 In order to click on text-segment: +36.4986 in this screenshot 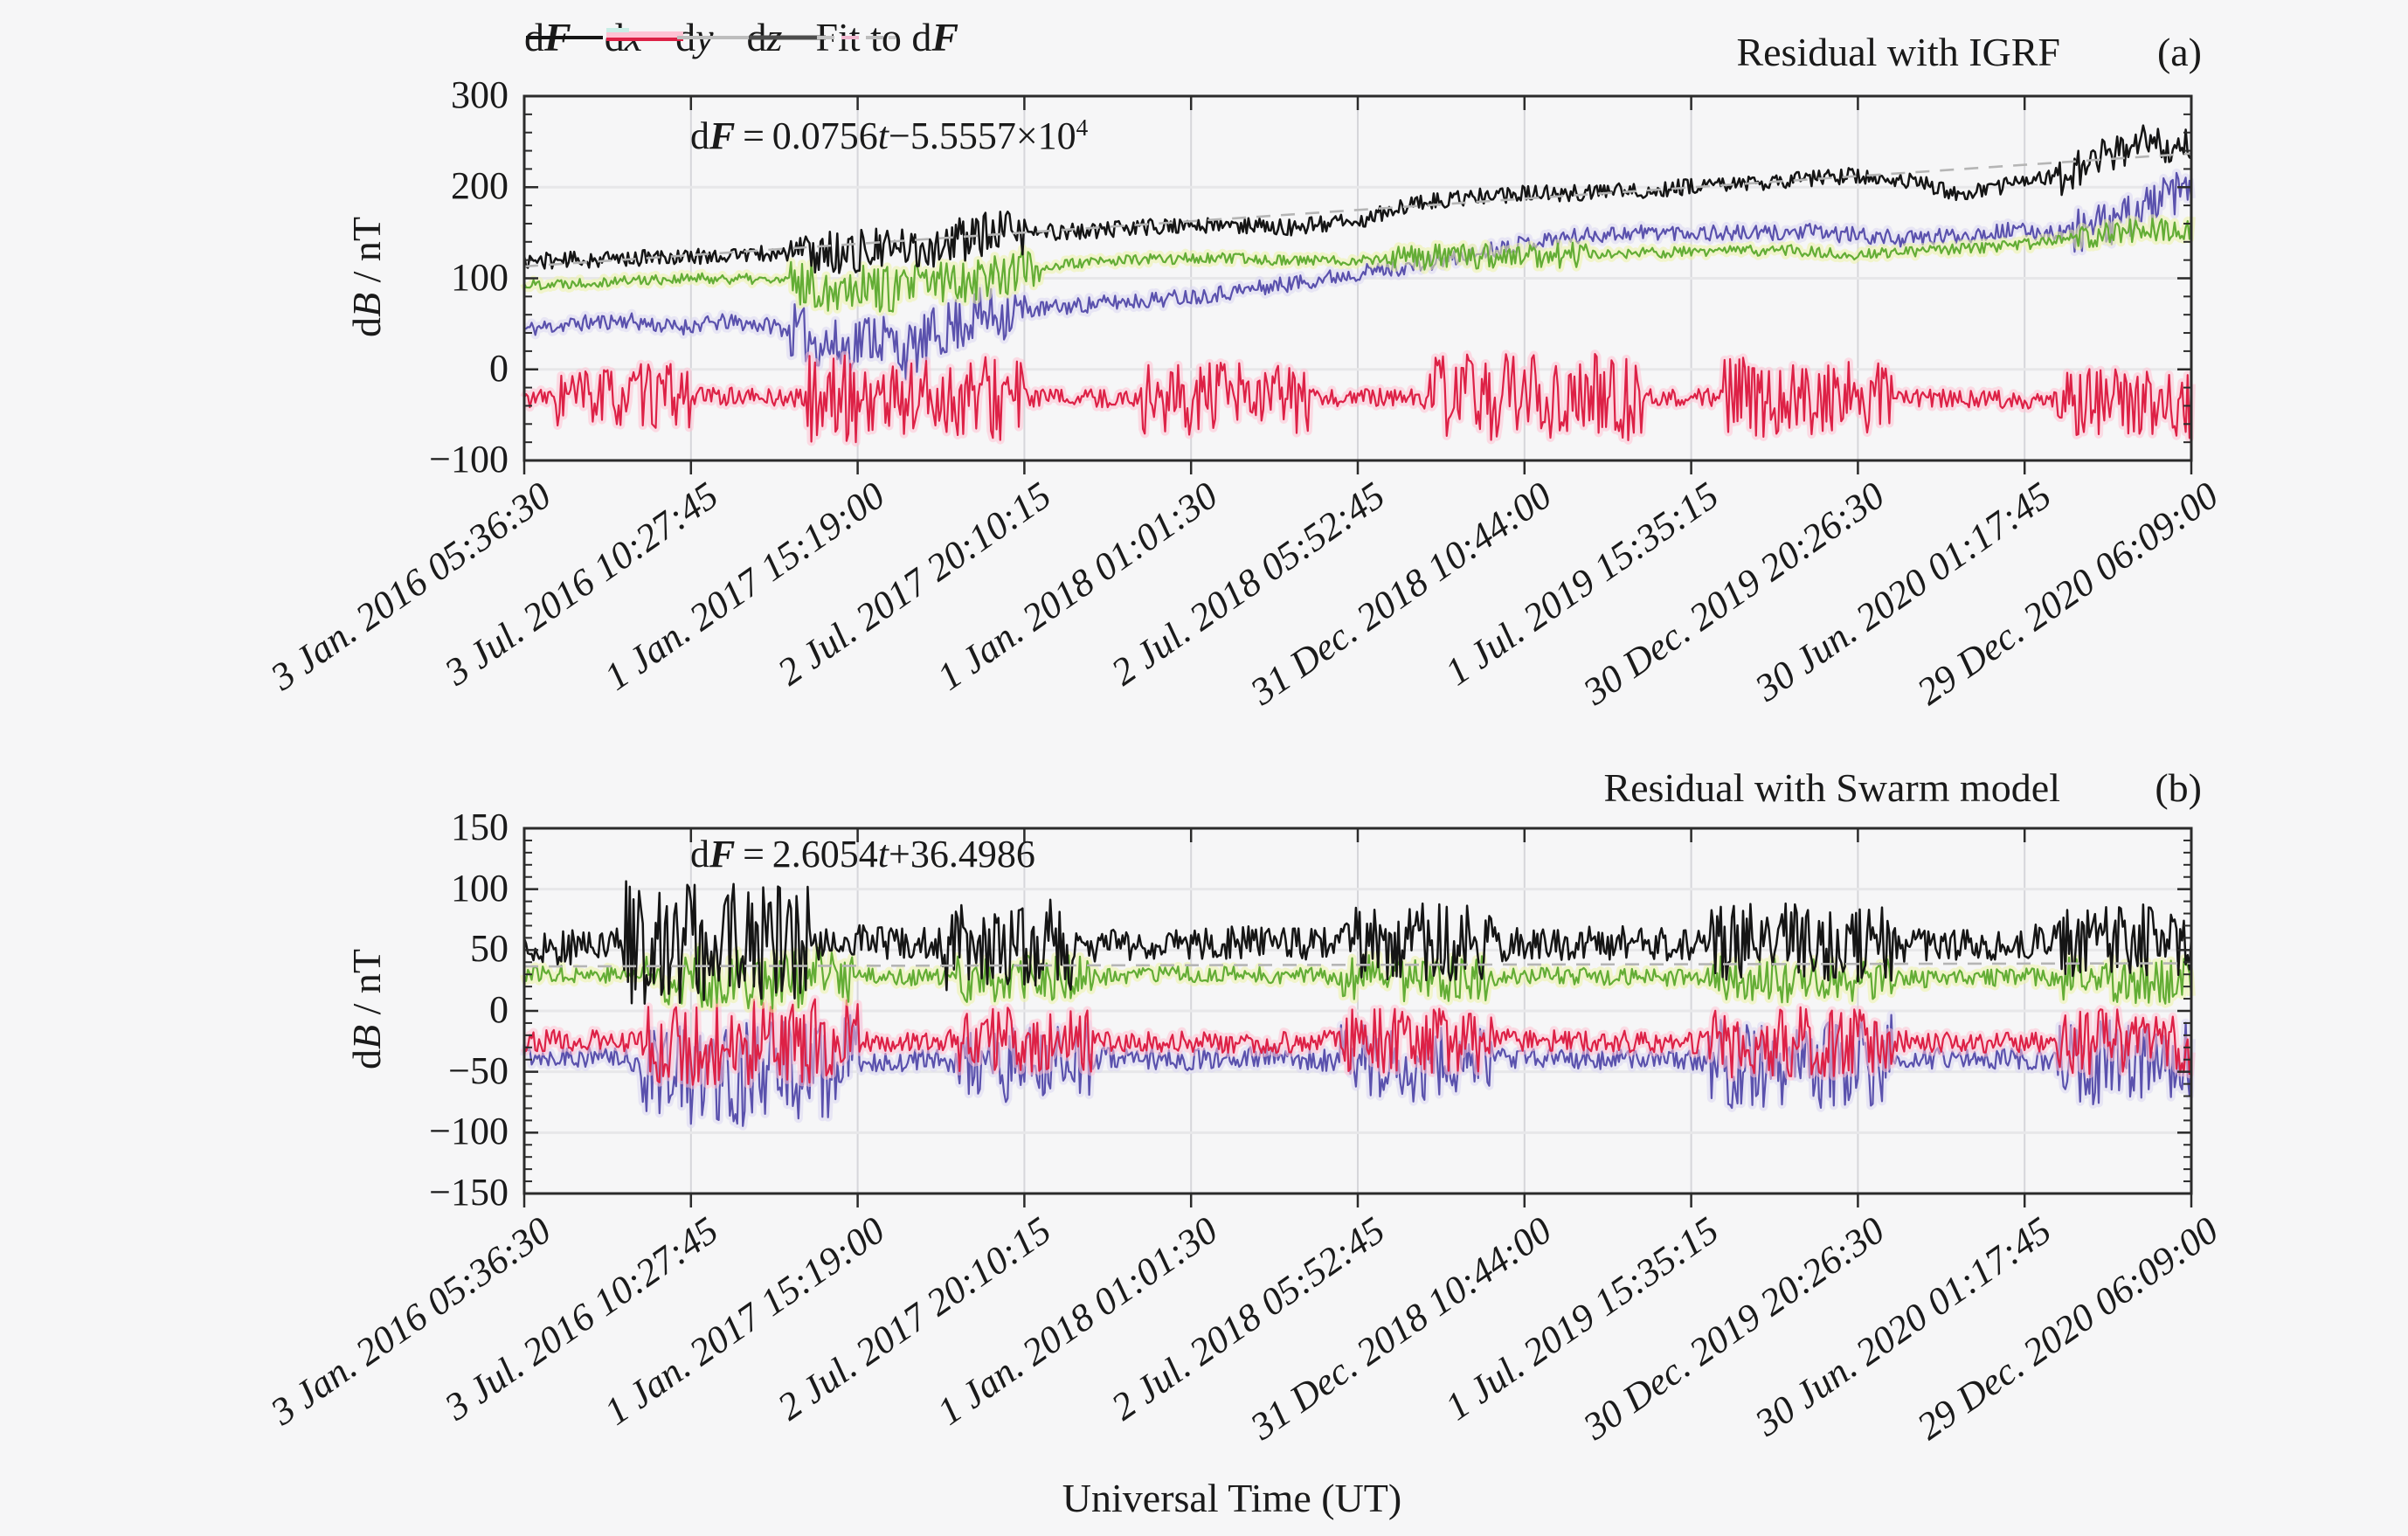, I will do `click(962, 854)`.